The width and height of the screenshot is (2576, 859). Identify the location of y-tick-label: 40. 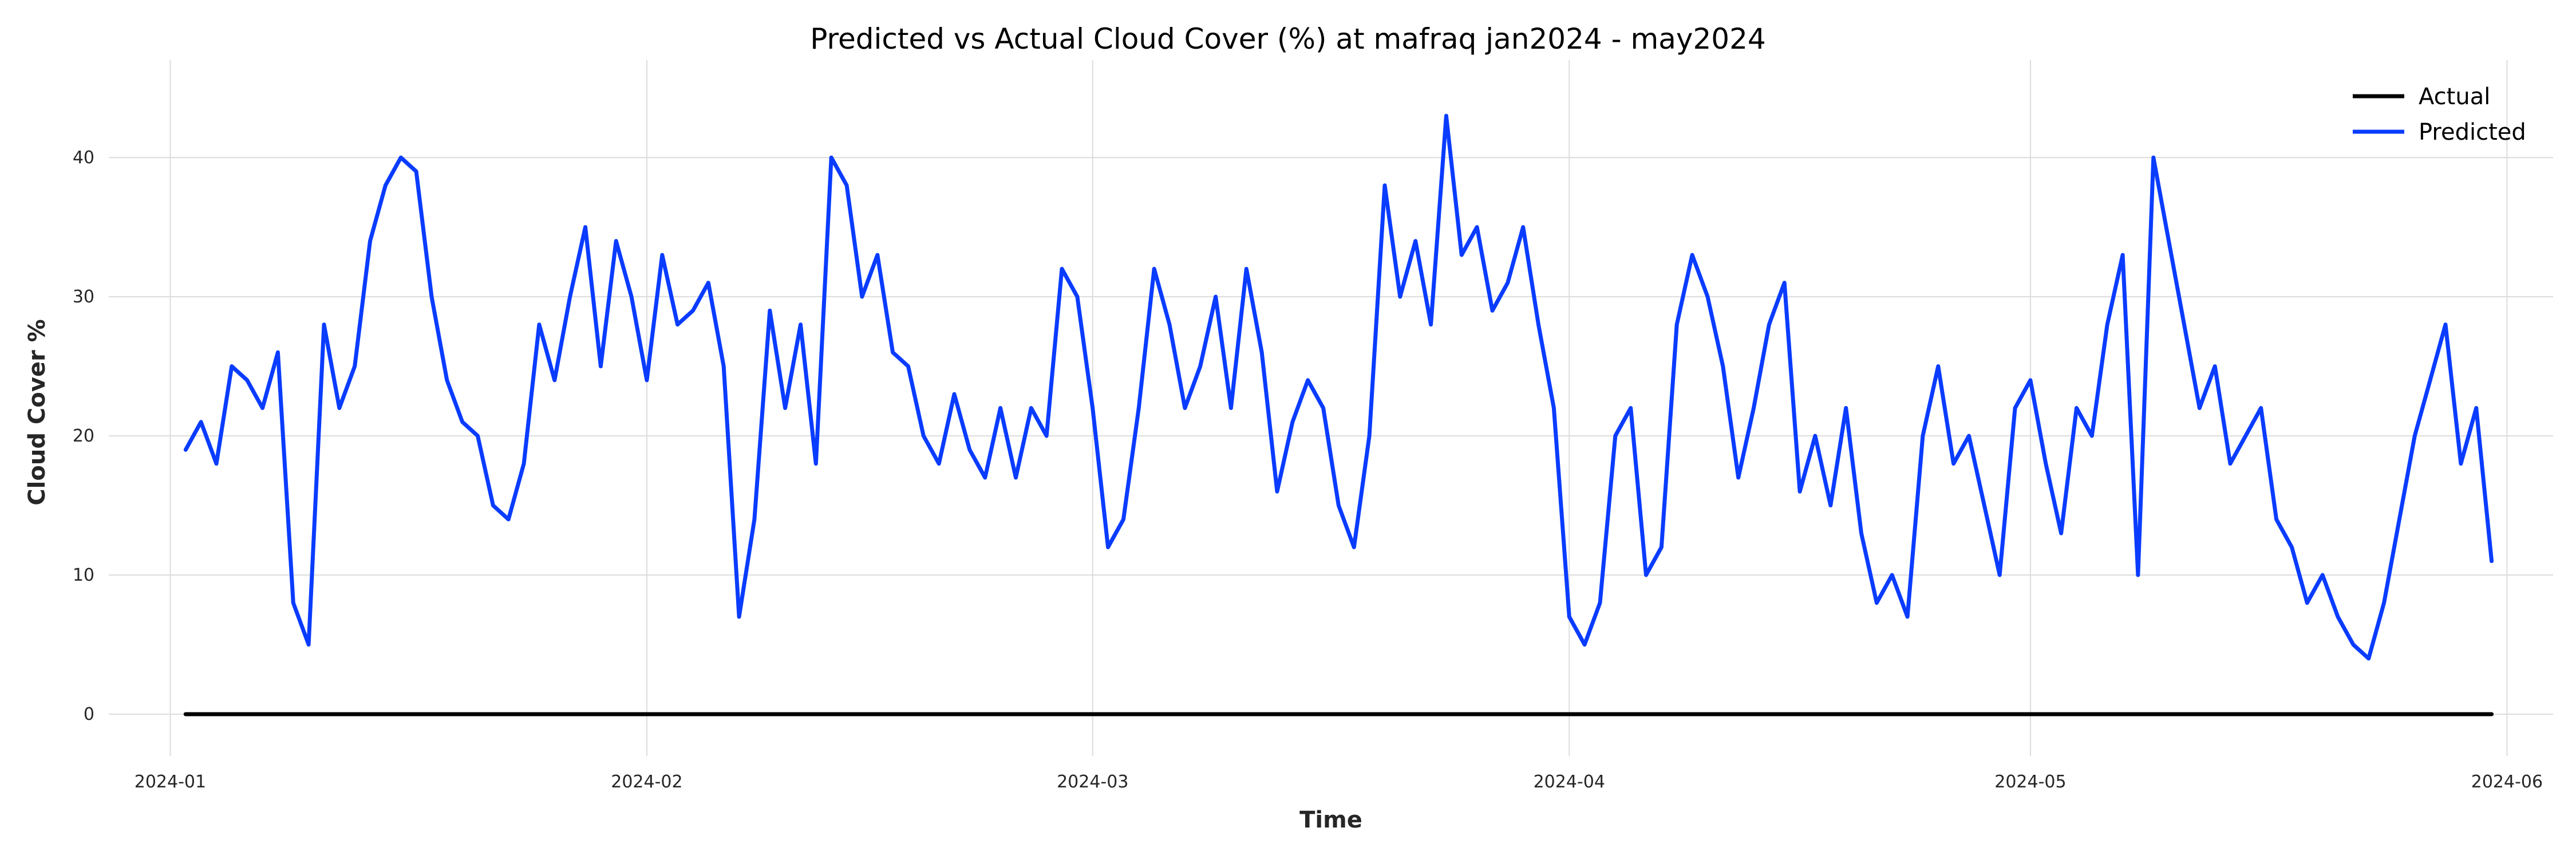
(83, 158).